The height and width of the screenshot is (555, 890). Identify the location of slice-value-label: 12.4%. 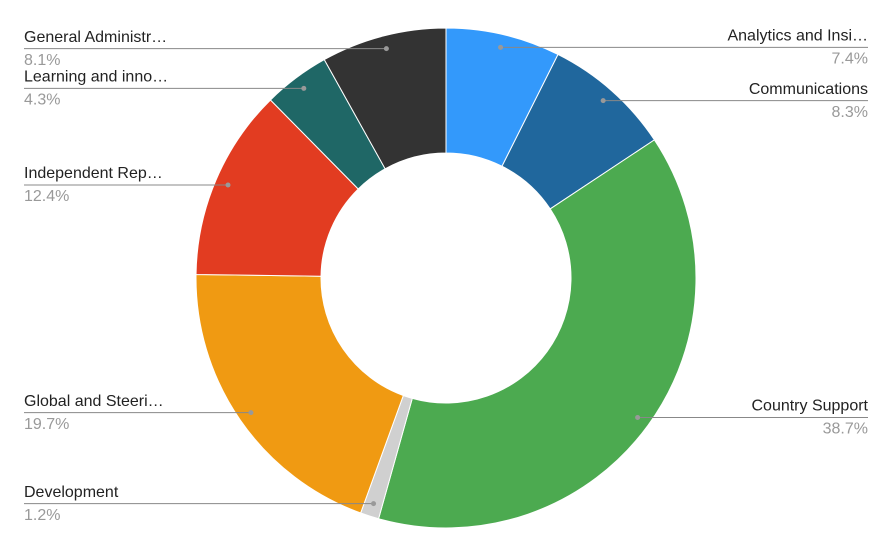
(46, 196).